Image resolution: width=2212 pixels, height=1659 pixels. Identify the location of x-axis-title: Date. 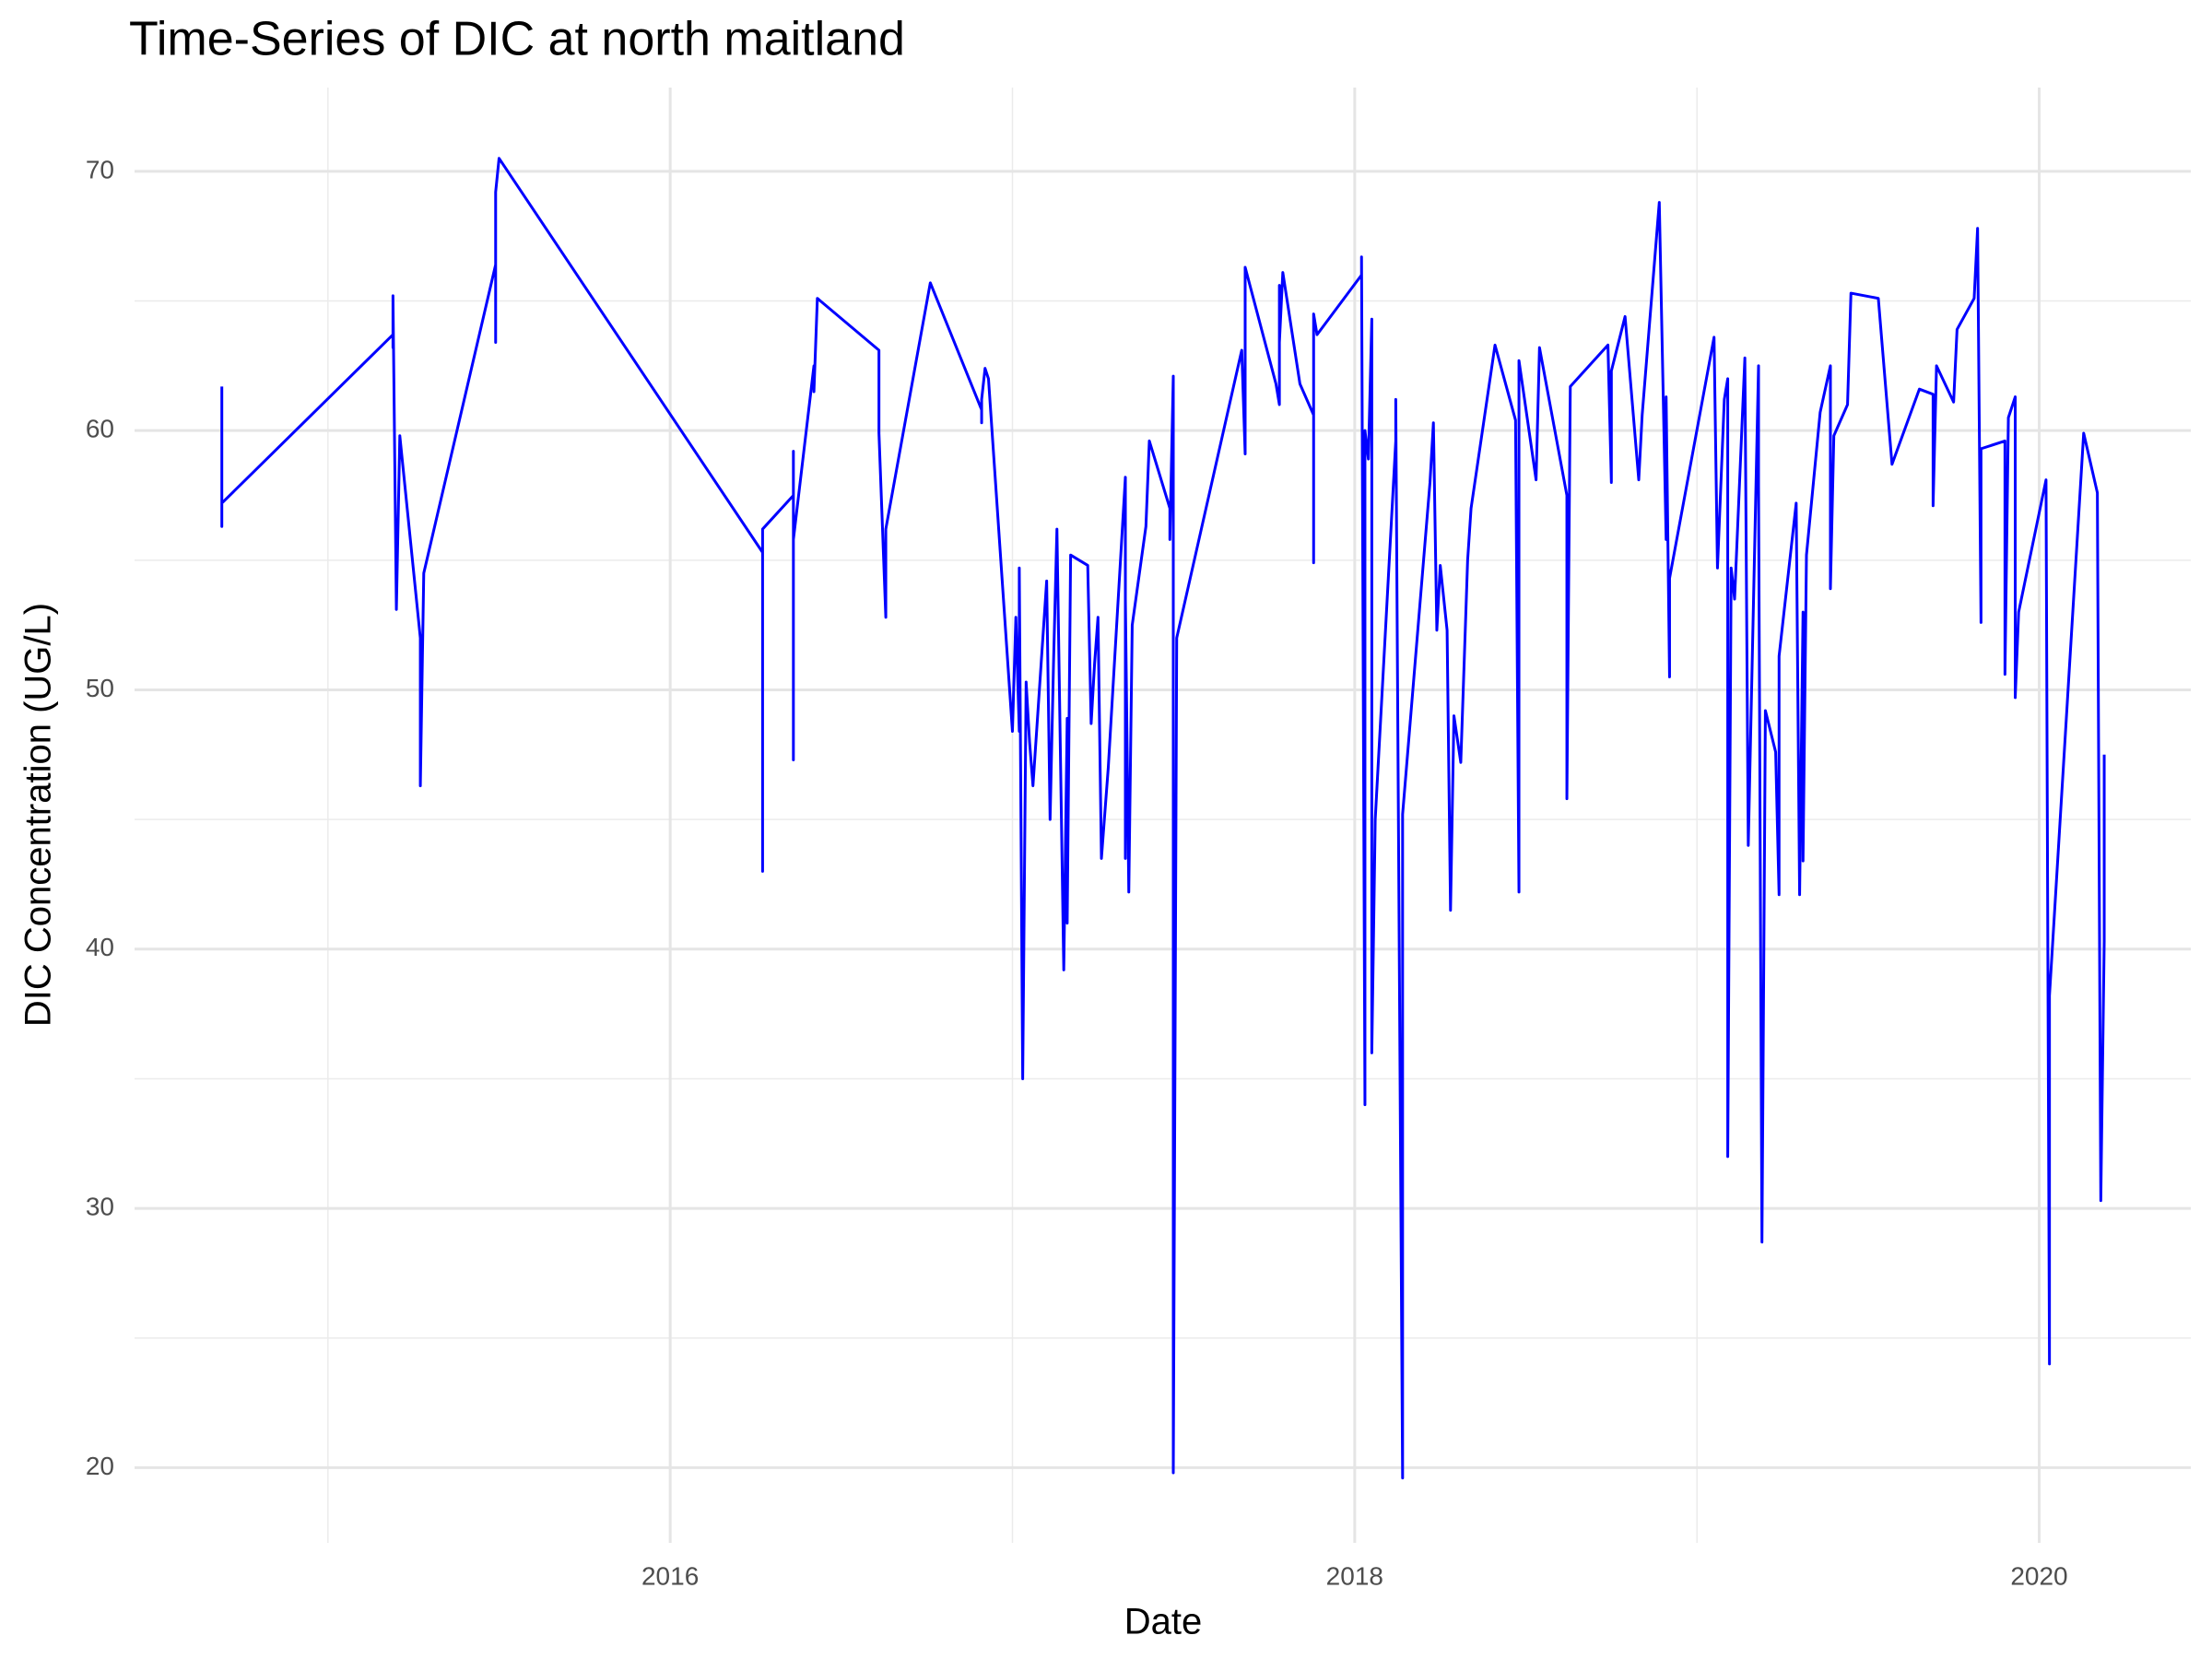
(1163, 1622).